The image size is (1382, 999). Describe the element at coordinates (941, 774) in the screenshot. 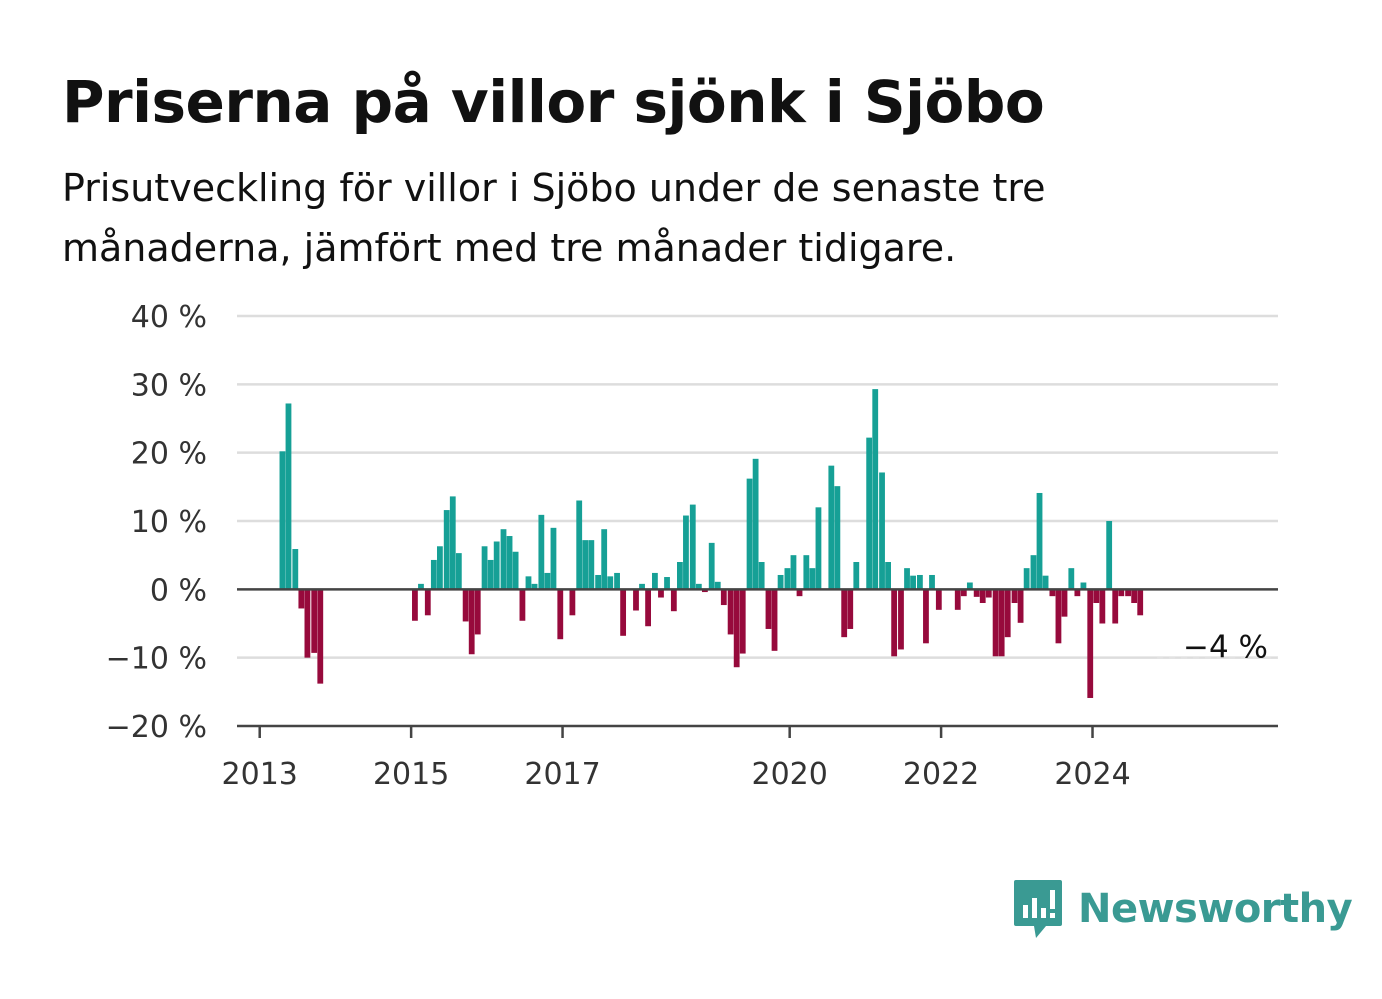

I see `x-tick-label: 2022` at that location.